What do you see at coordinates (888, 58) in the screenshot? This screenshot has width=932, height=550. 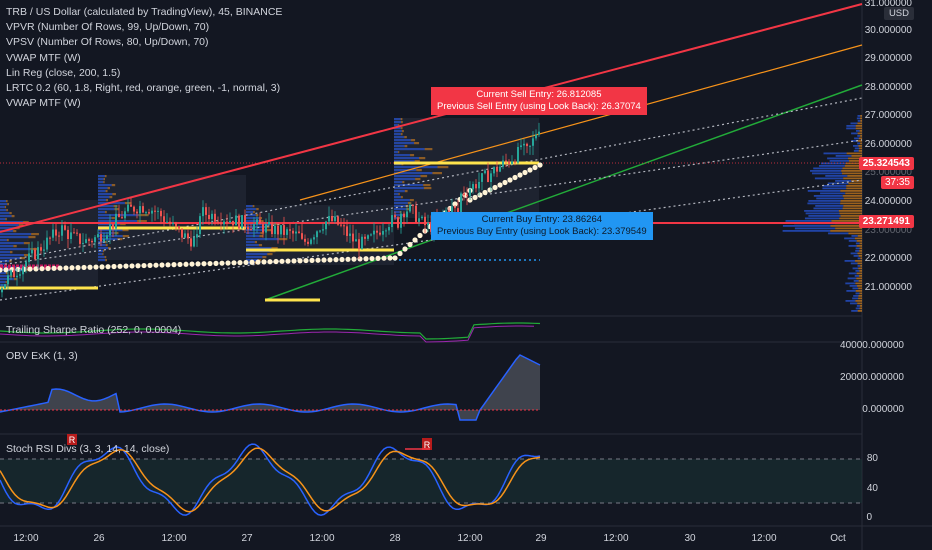 I see `price-tick: 29.000000` at bounding box center [888, 58].